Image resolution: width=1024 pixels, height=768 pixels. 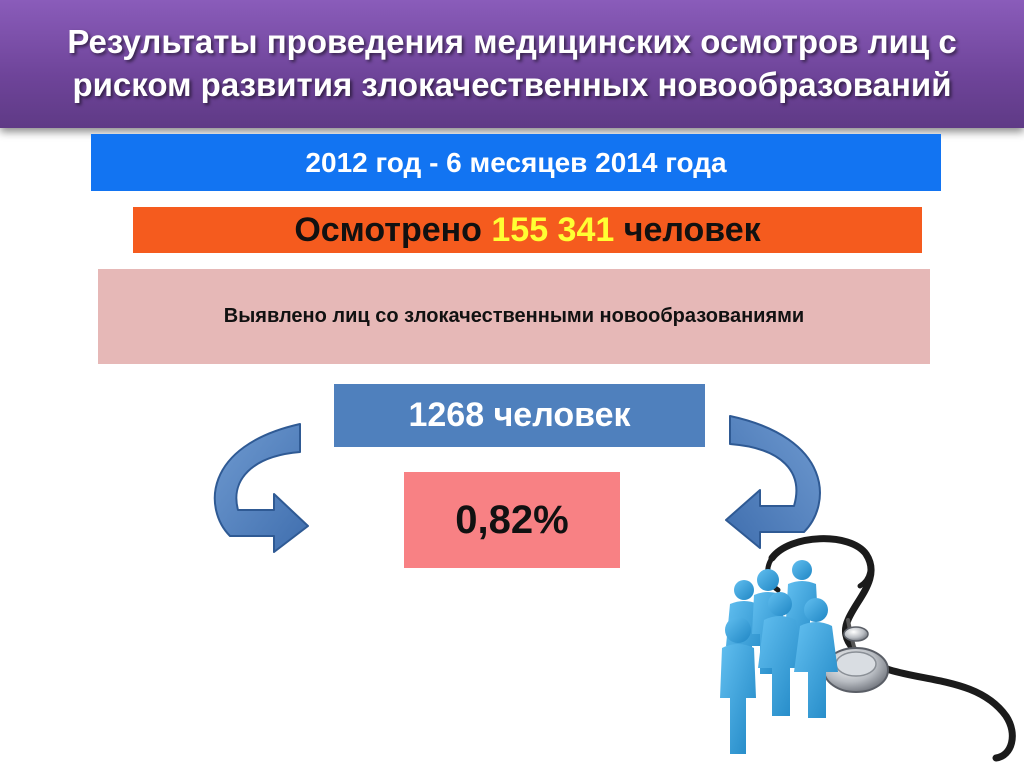 I want to click on stethoscope-icon, so click(x=890, y=648).